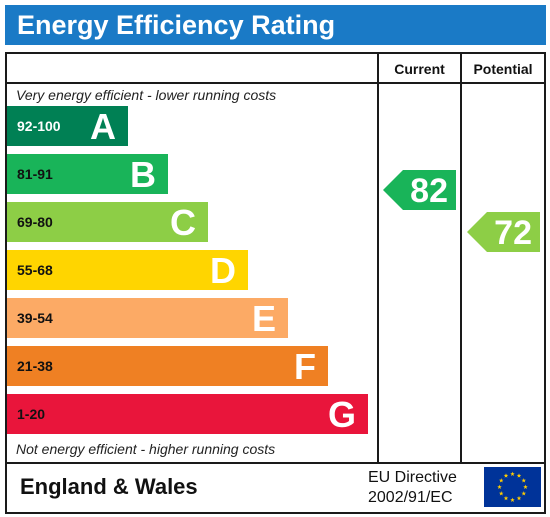 This screenshot has height=517, width=550. Describe the element at coordinates (67, 126) in the screenshot. I see `band-a: 92-100 A` at that location.